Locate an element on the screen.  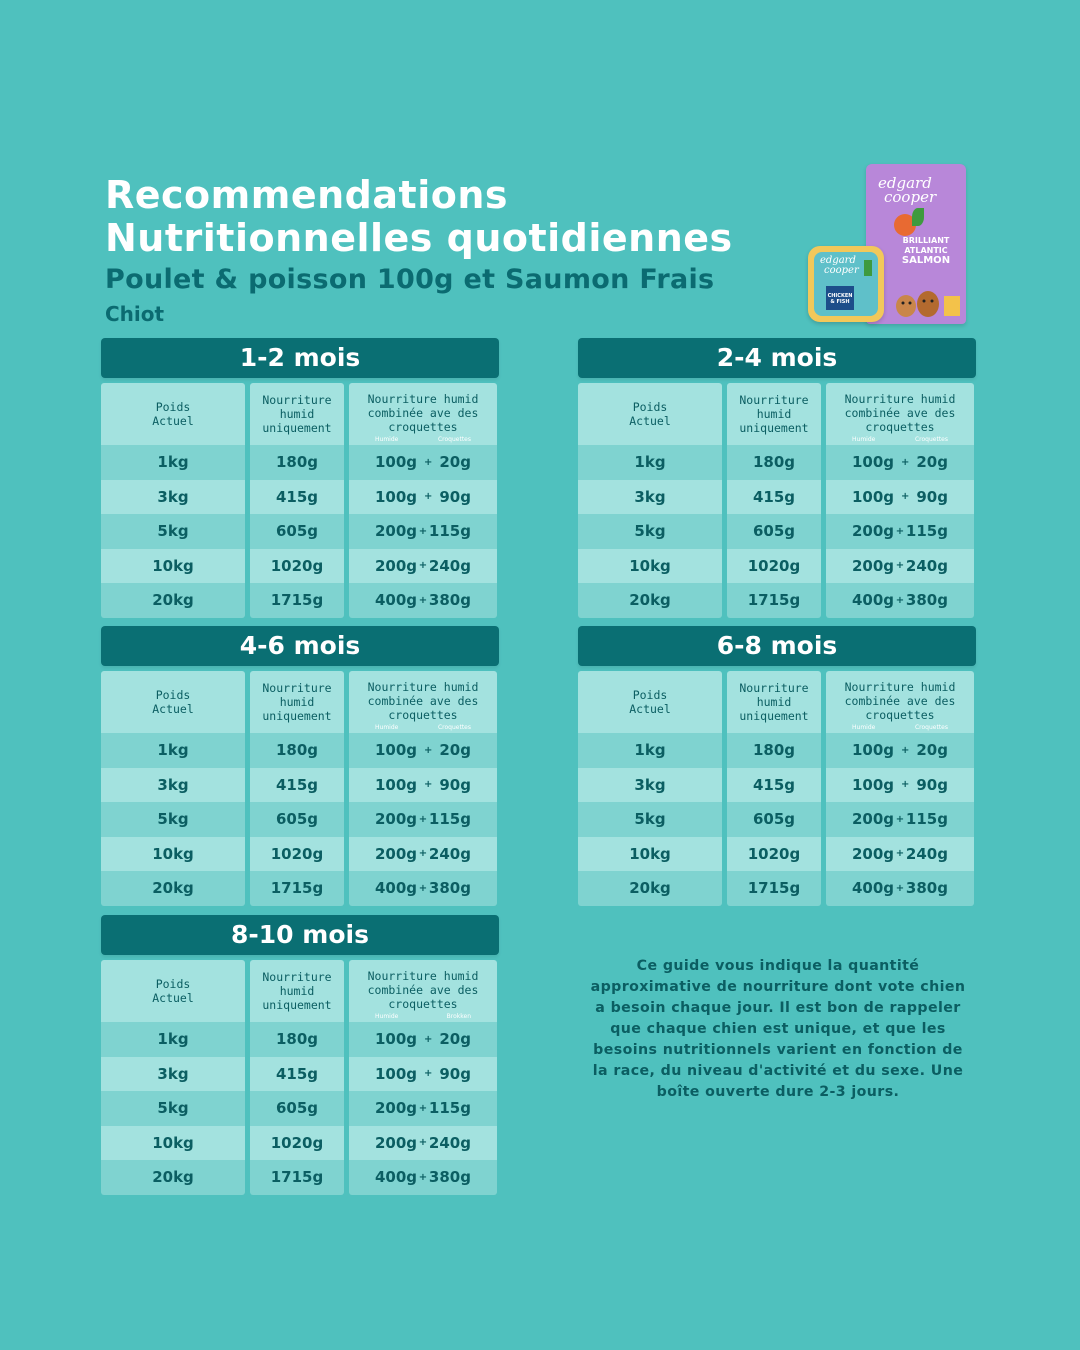
wet-sub-label: Humide is located at coordinates (387, 439).